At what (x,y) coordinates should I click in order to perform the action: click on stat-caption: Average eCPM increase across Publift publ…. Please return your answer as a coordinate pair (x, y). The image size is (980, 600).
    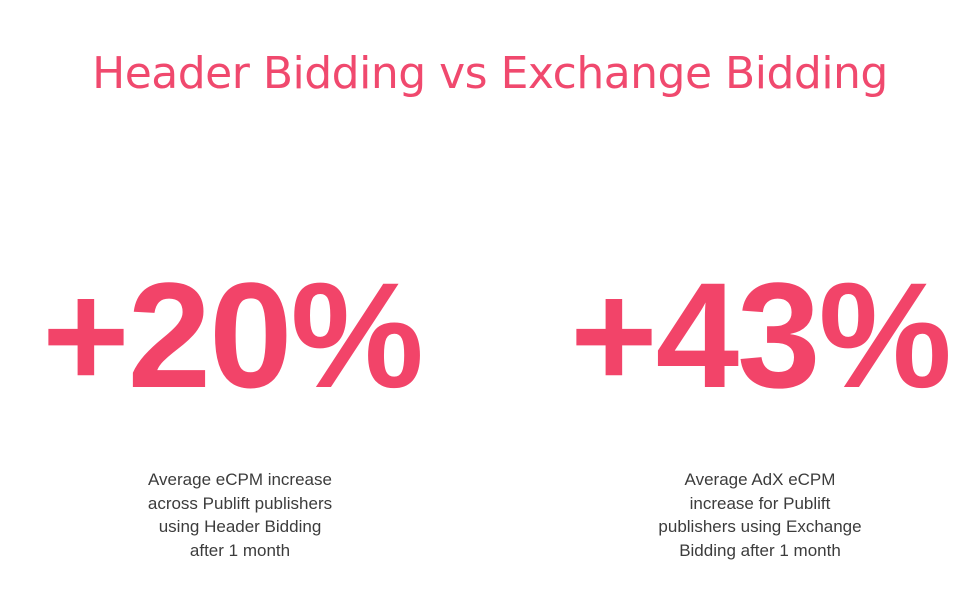
    Looking at the image, I should click on (240, 515).